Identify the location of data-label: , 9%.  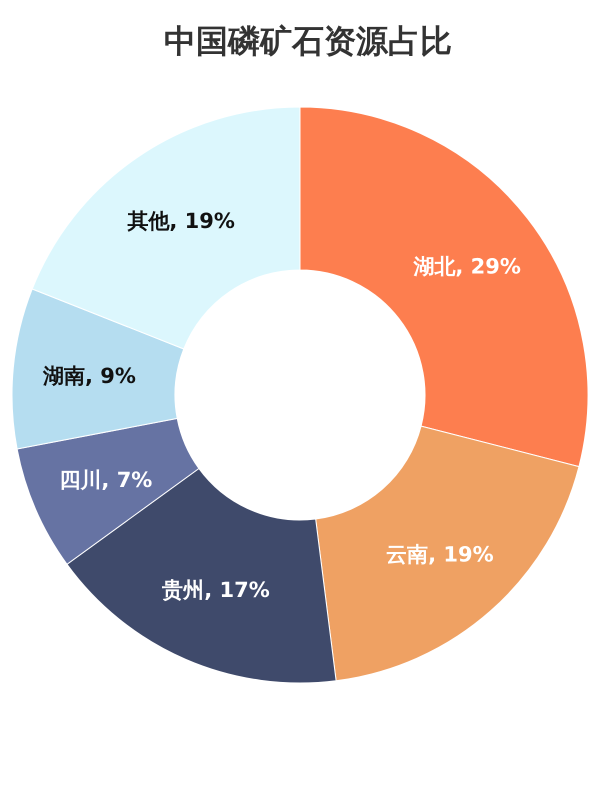
(110, 376).